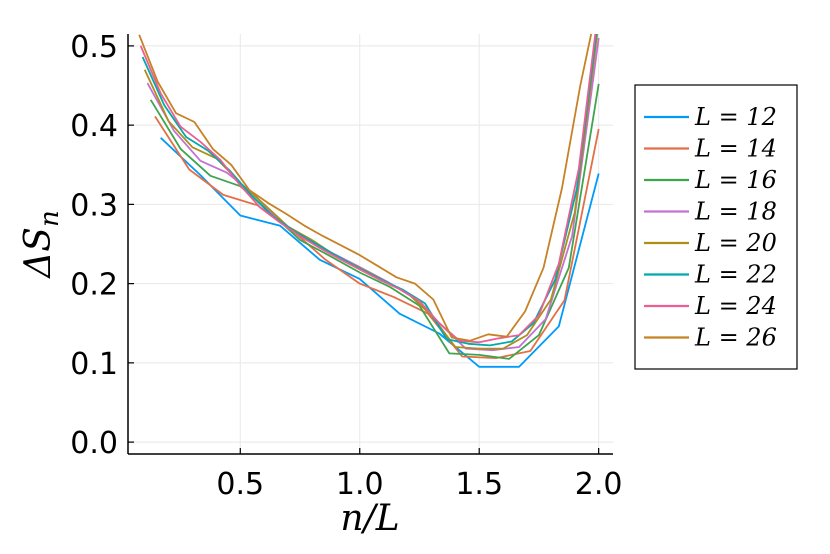 The width and height of the screenshot is (830, 554). What do you see at coordinates (94, 126) in the screenshot?
I see `y-tick-label-4: 0.4` at bounding box center [94, 126].